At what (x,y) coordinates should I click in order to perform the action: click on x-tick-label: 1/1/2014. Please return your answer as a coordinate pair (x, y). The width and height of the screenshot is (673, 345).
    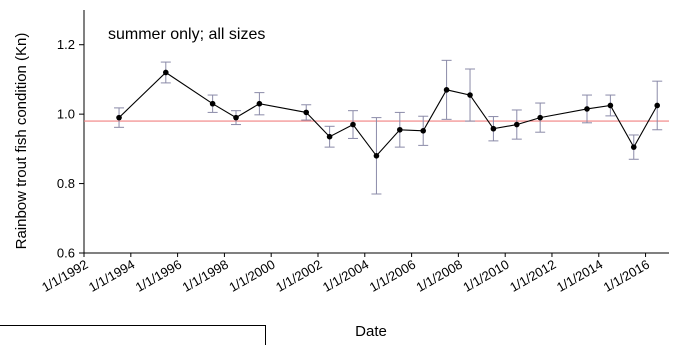
    Looking at the image, I should click on (579, 276).